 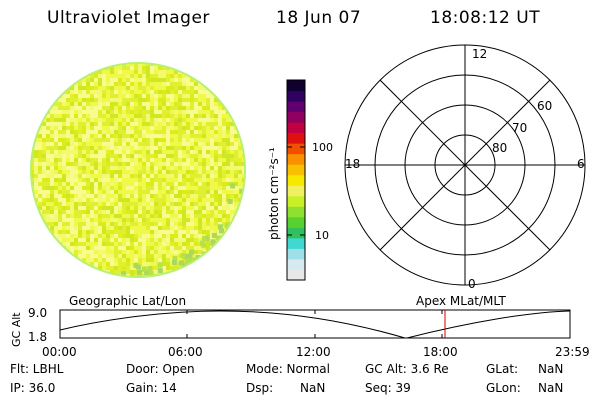 I want to click on colorbar-segment, so click(x=296, y=86).